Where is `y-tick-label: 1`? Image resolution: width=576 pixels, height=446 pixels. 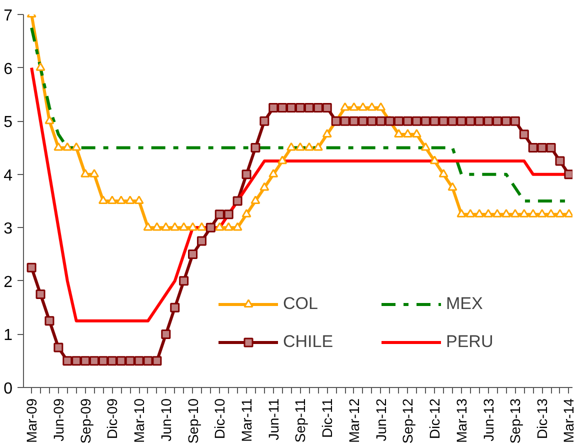 y-tick-label: 1 is located at coordinates (8, 335).